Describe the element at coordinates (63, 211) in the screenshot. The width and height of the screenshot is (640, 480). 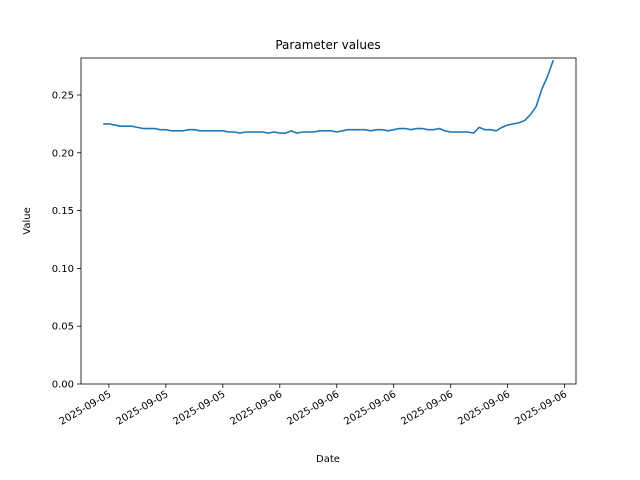
I see `y-tick-label: 0.15` at that location.